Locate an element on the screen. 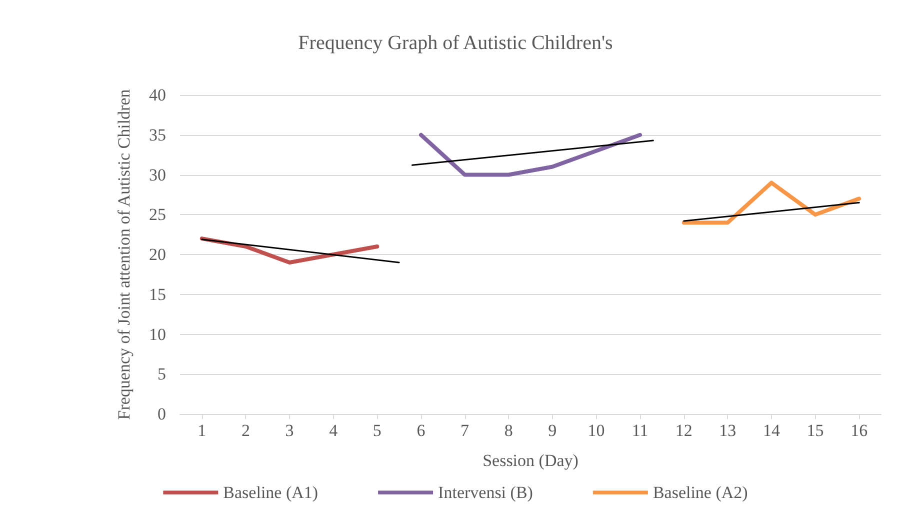 The image size is (911, 506). y-tick-label: 0 is located at coordinates (162, 414).